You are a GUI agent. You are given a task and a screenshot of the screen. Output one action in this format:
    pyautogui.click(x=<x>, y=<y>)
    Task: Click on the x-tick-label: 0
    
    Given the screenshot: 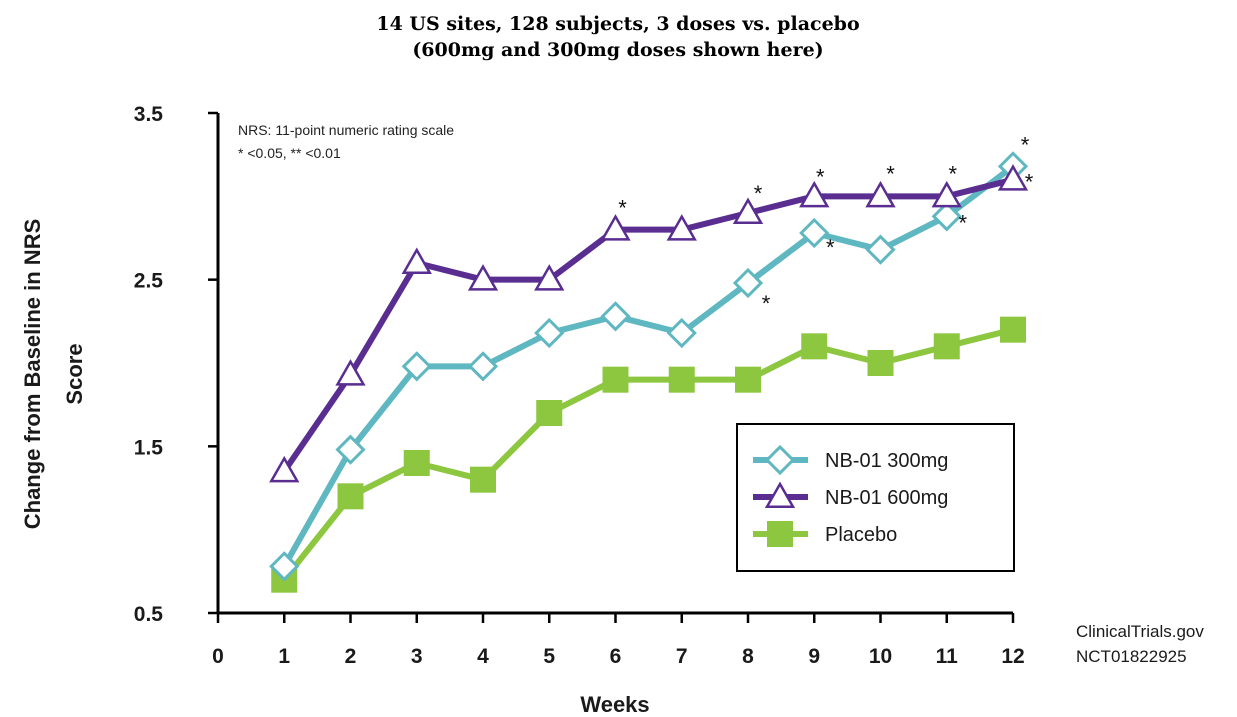 What is the action you would take?
    pyautogui.click(x=218, y=656)
    